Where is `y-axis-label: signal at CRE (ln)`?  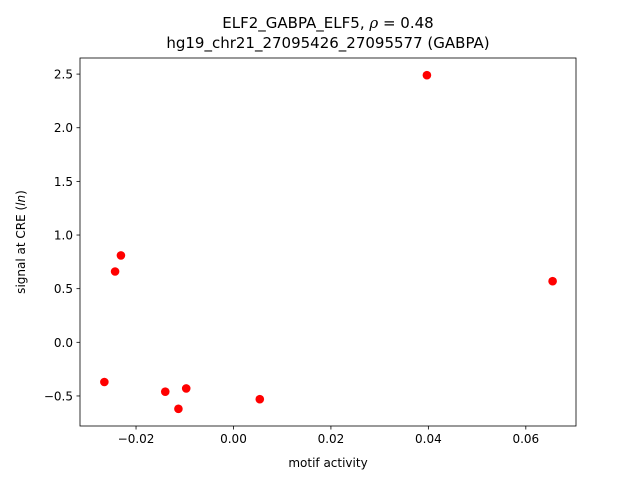 y-axis-label: signal at CRE (ln) is located at coordinates (21, 242).